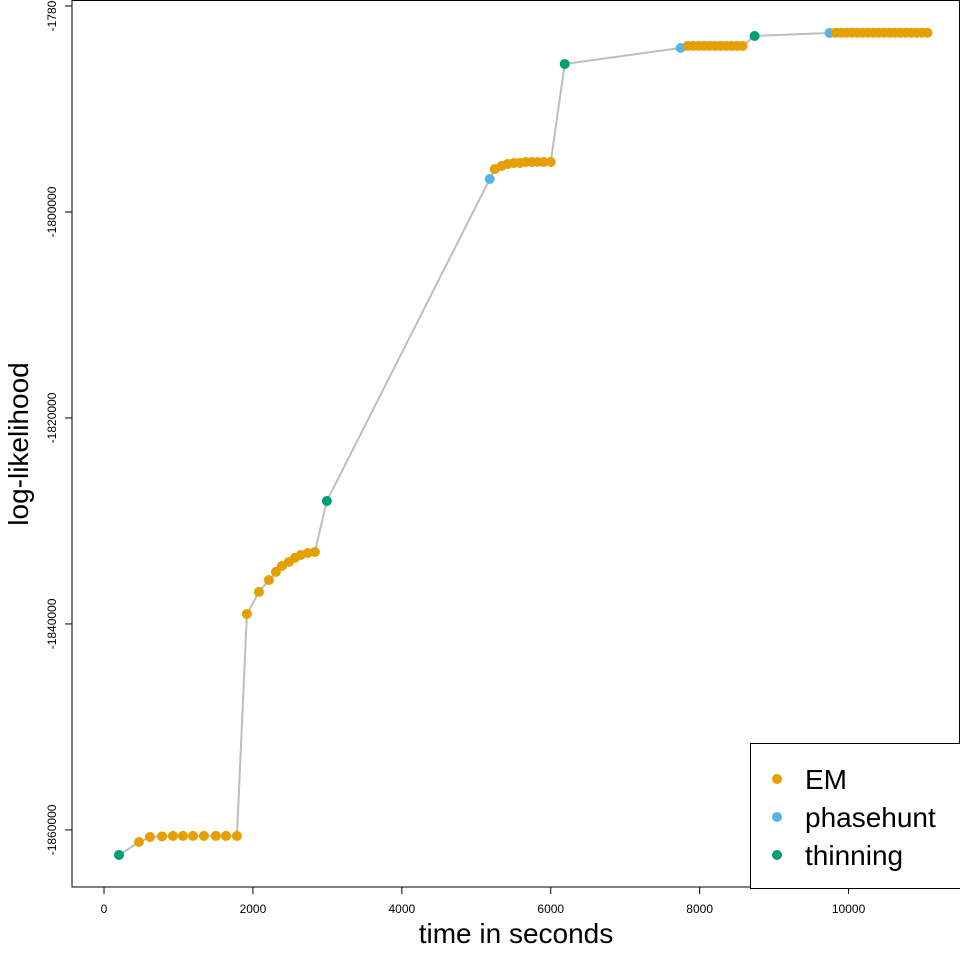  Describe the element at coordinates (401, 909) in the screenshot. I see `x-tick-label: 4000` at that location.